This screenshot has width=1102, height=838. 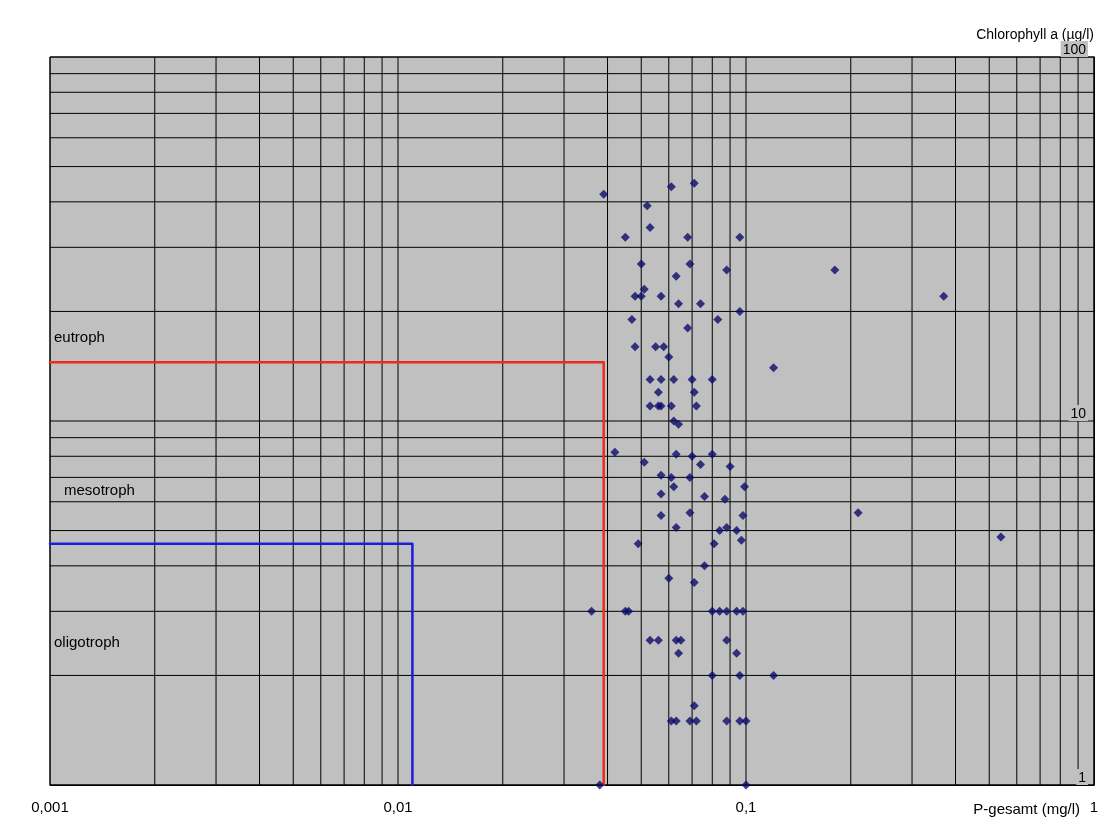 I want to click on y-tick-label: 1, so click(x=1082, y=777).